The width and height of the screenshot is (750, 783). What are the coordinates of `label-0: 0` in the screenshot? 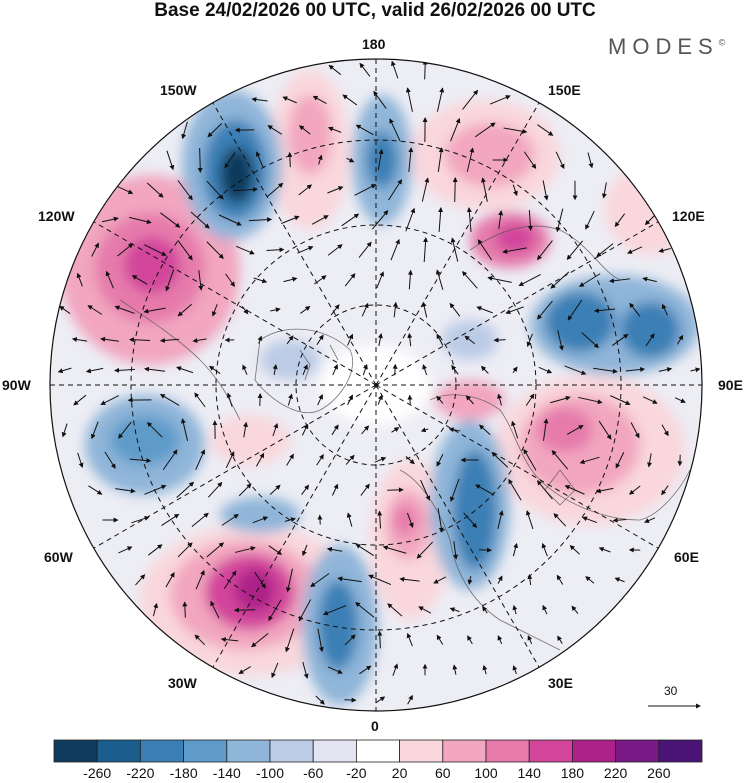 It's located at (375, 726).